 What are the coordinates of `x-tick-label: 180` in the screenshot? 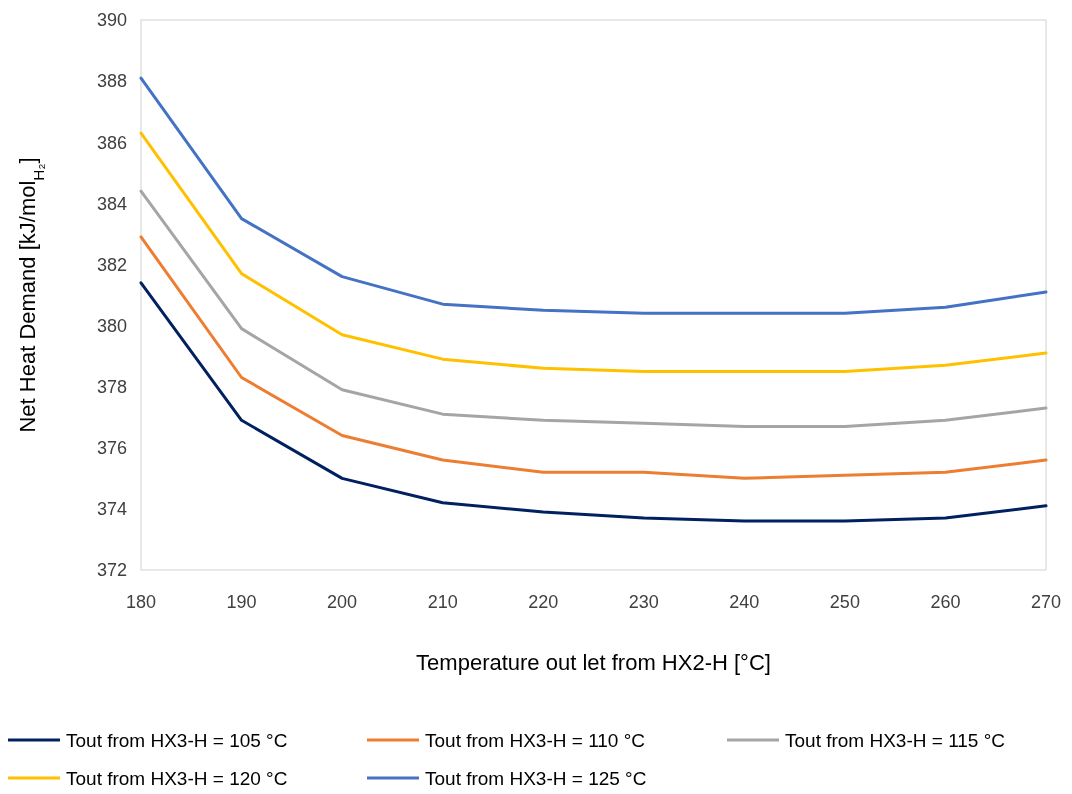 It's located at (141, 602).